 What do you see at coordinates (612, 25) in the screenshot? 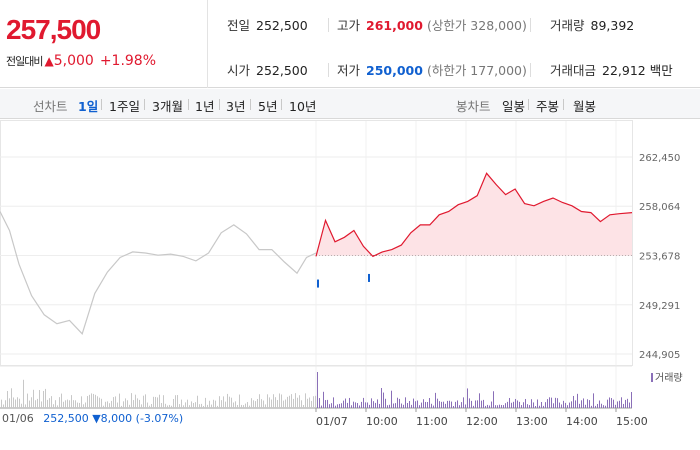
I see `volume-value: 89,392` at bounding box center [612, 25].